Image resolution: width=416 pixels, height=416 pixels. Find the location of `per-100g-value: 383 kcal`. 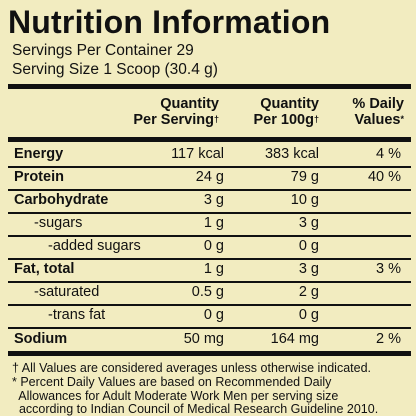

per-100g-value: 383 kcal is located at coordinates (291, 154).